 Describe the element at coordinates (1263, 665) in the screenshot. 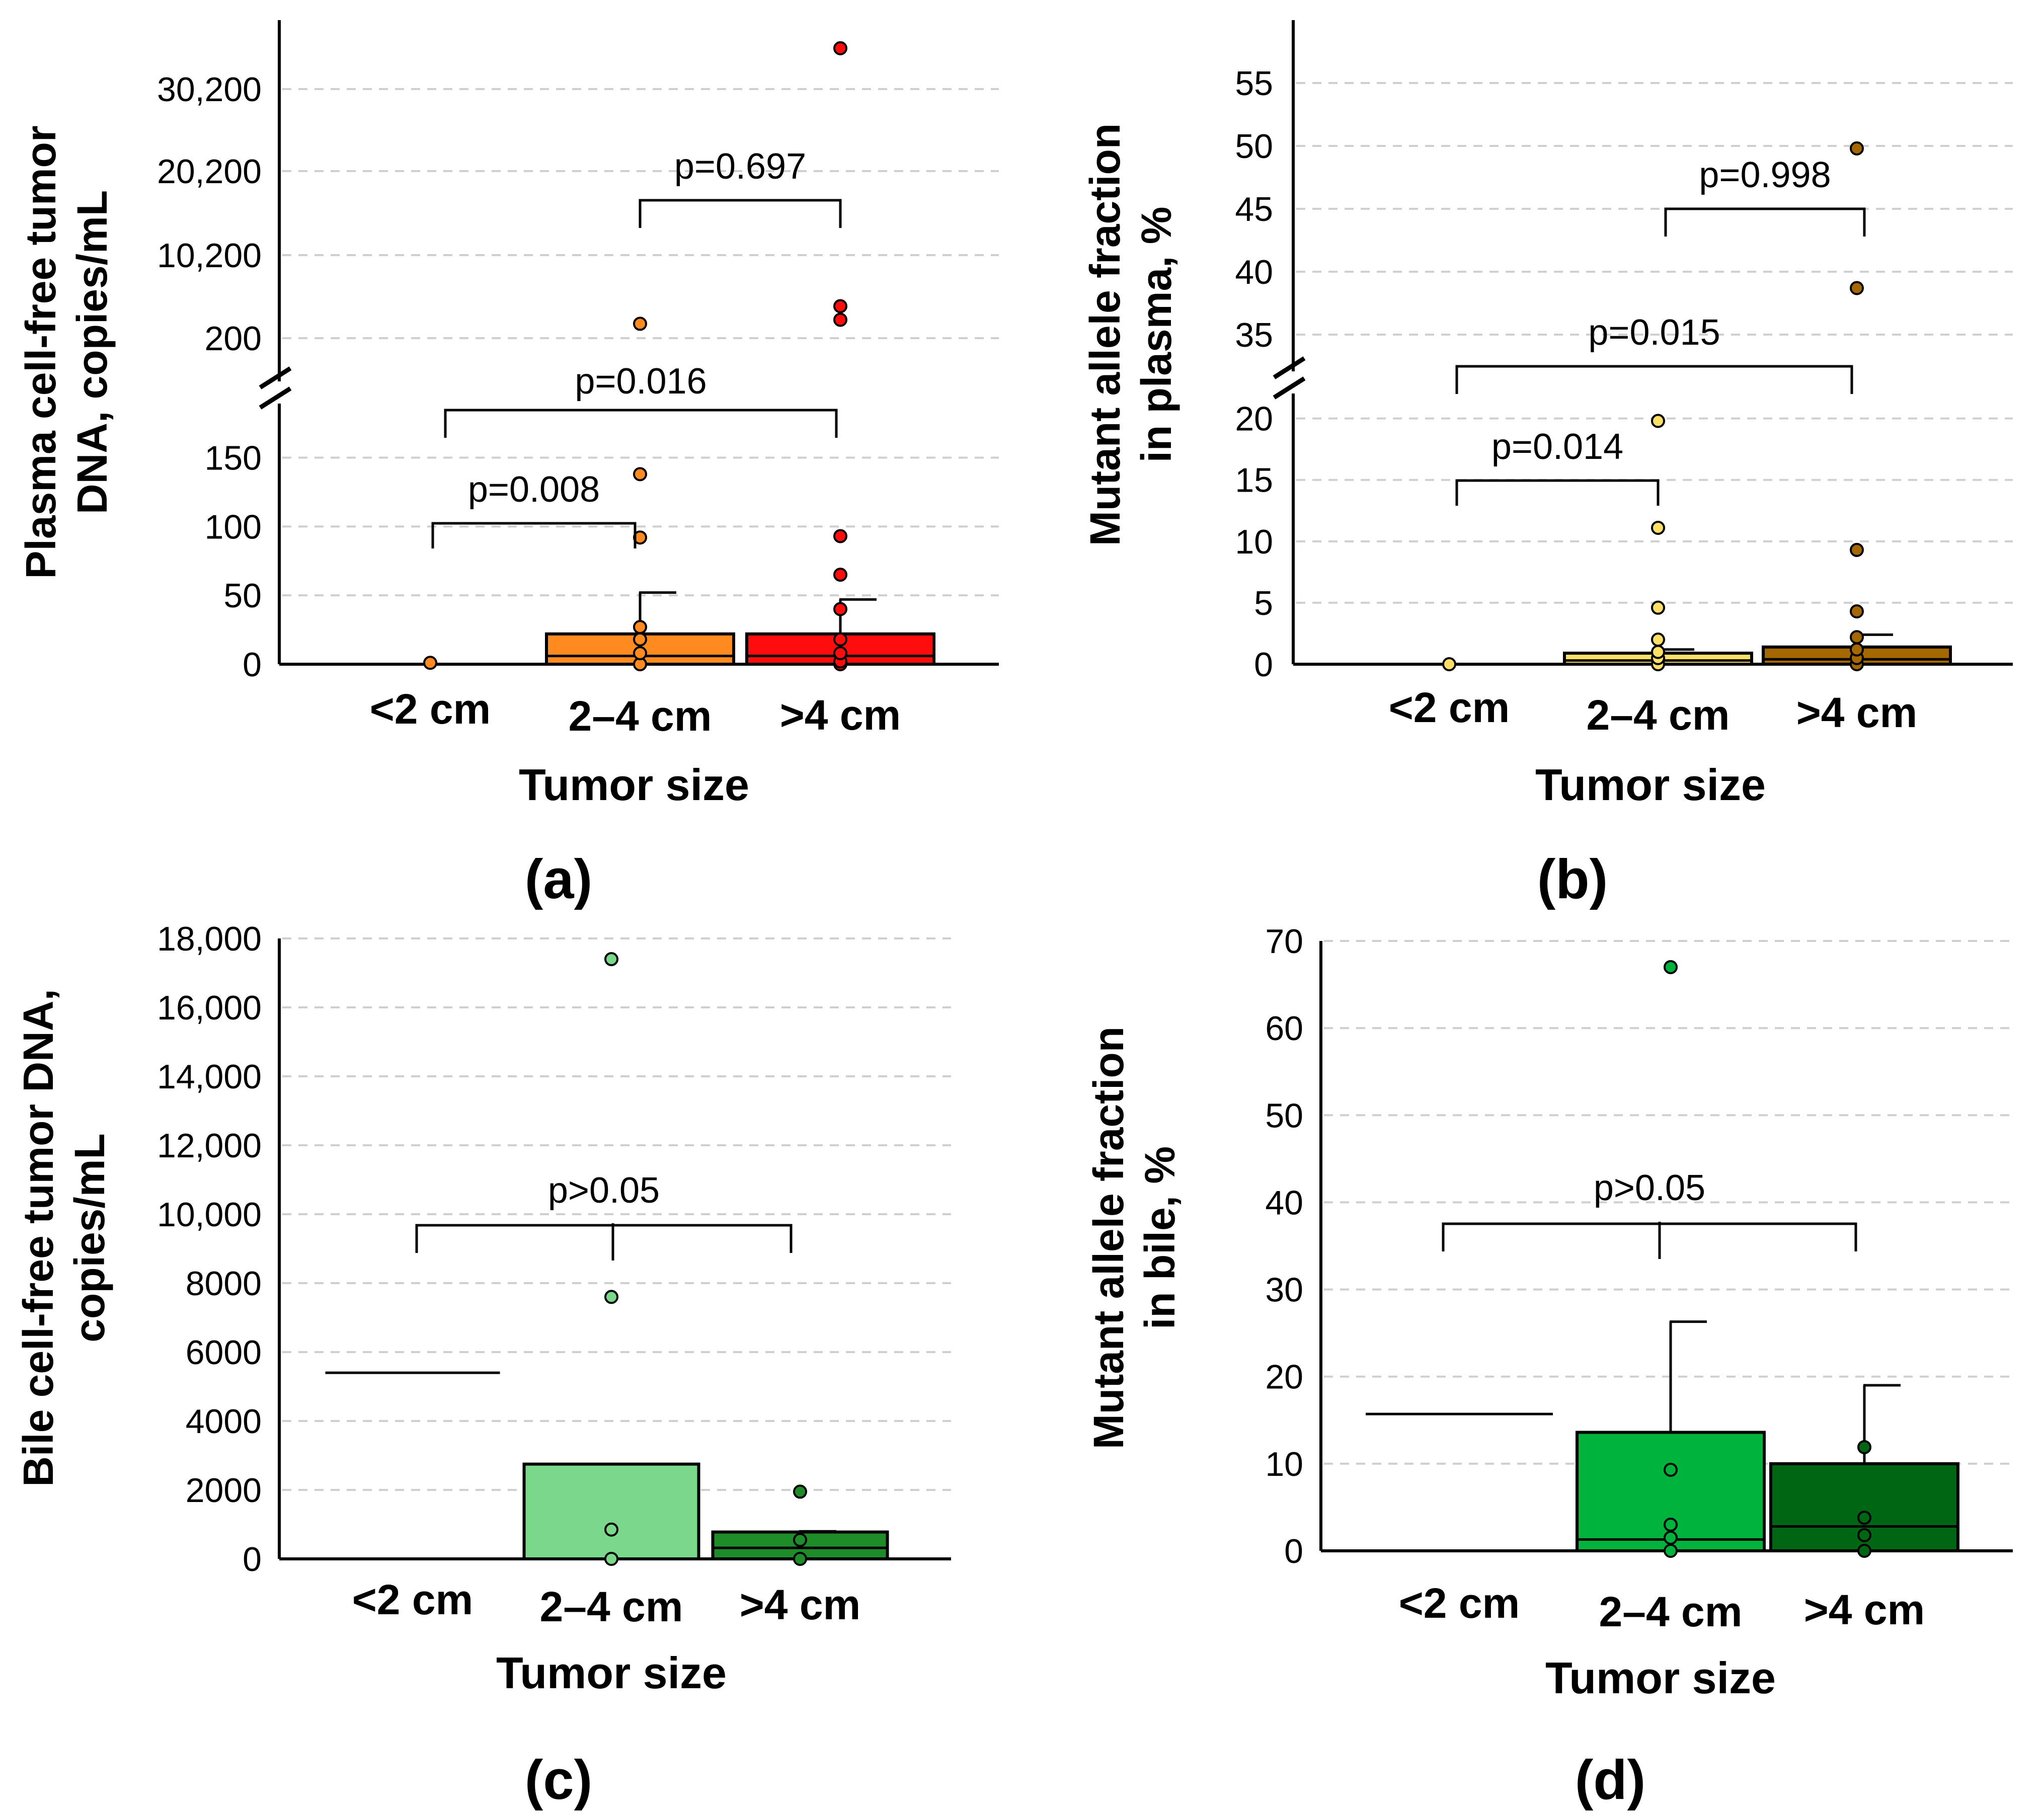

I see `panel-b-y-tick-label: 0` at that location.